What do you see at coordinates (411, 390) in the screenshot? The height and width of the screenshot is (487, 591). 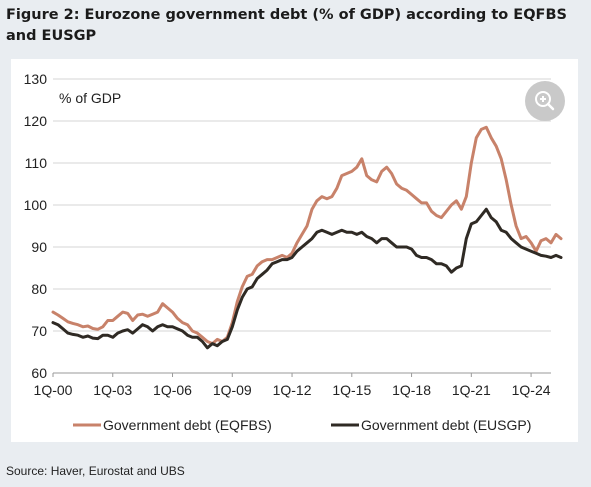 I see `x-tick-label: 1Q-18` at bounding box center [411, 390].